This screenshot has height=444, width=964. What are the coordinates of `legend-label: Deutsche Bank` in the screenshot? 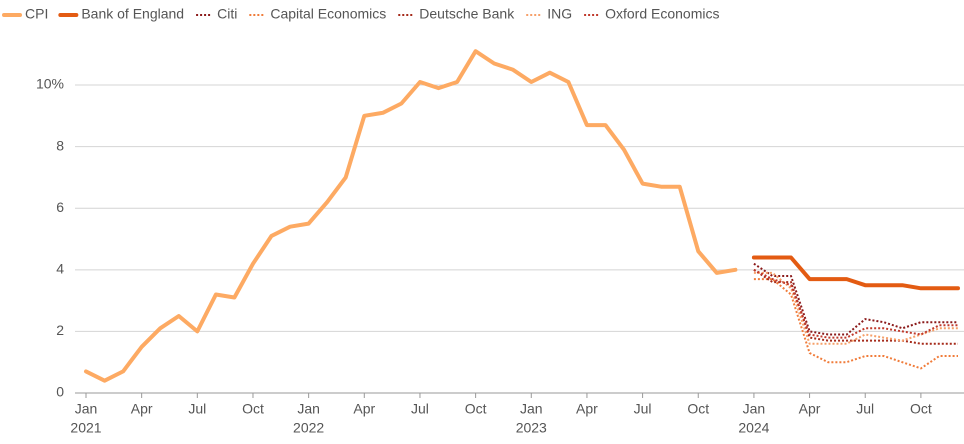 It's located at (467, 14).